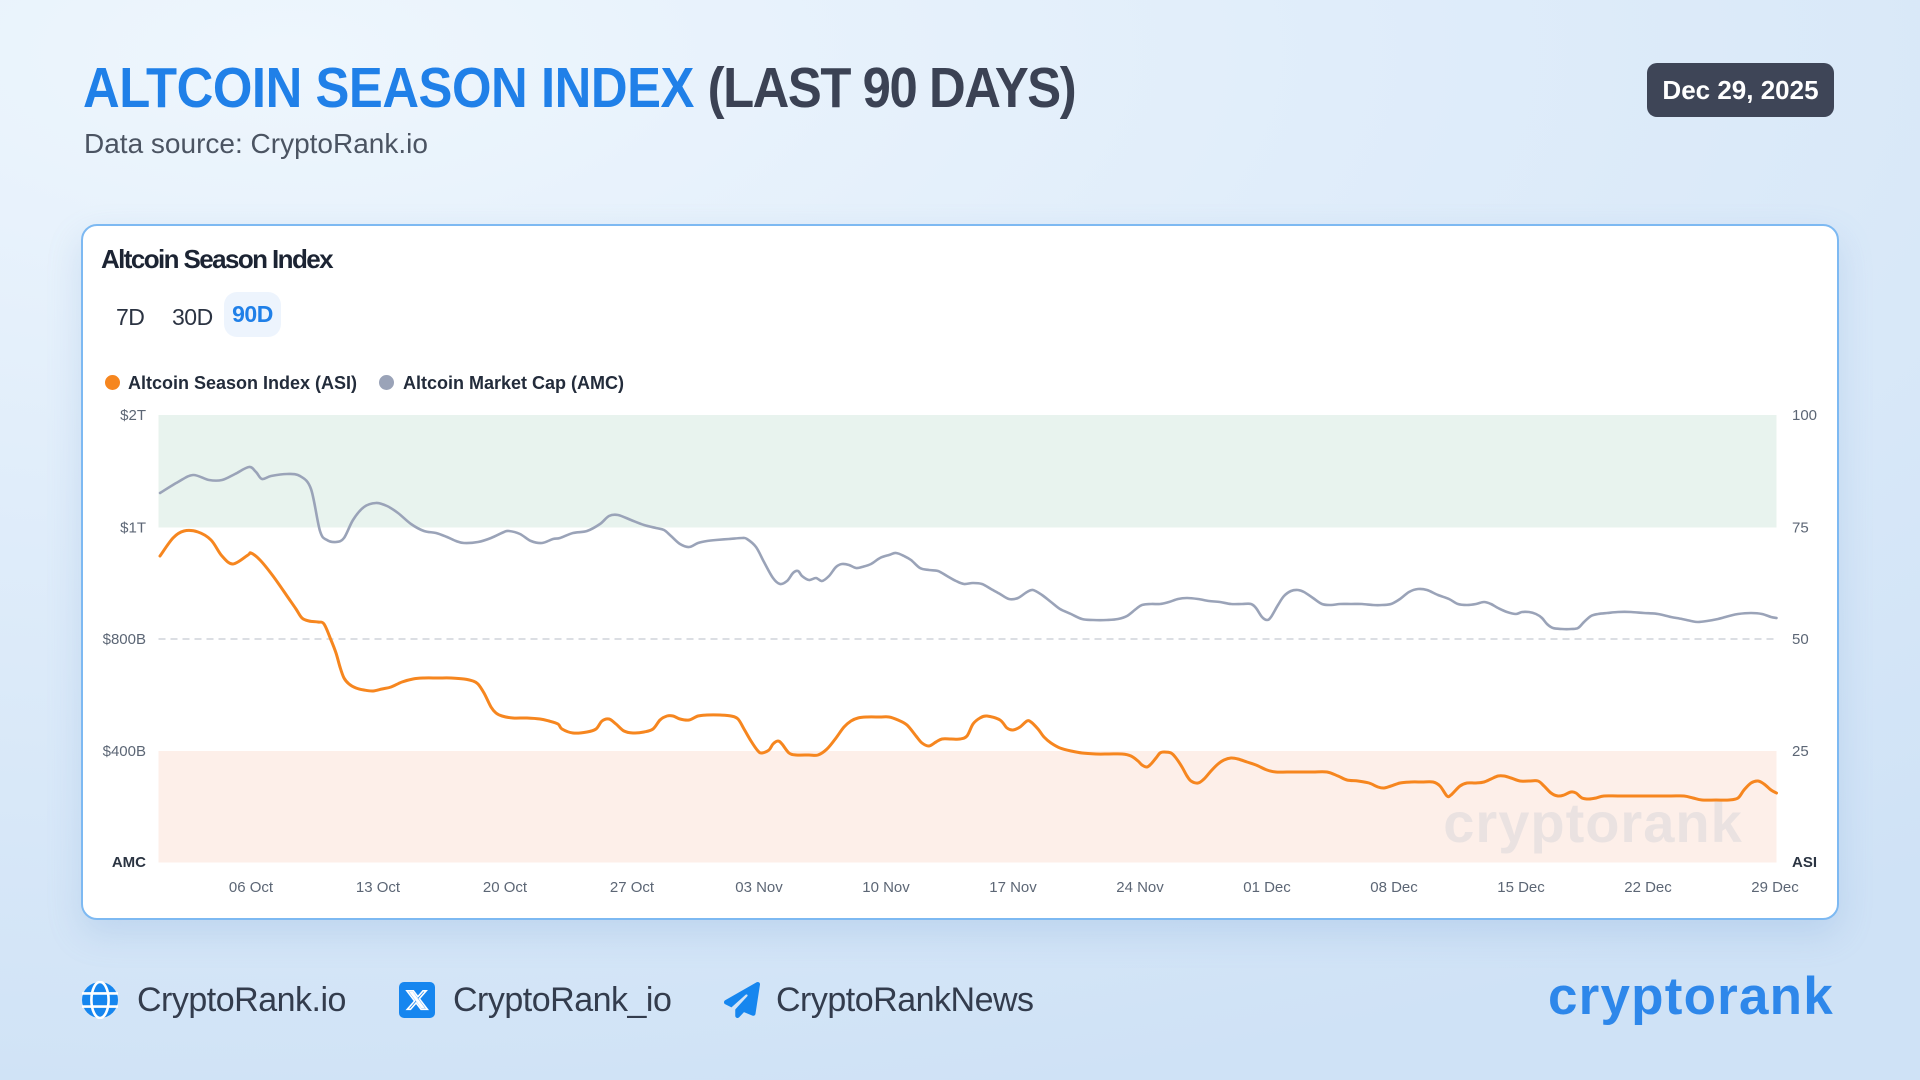 This screenshot has height=1080, width=1920. What do you see at coordinates (886, 887) in the screenshot?
I see `svg-text: 10 Nov` at bounding box center [886, 887].